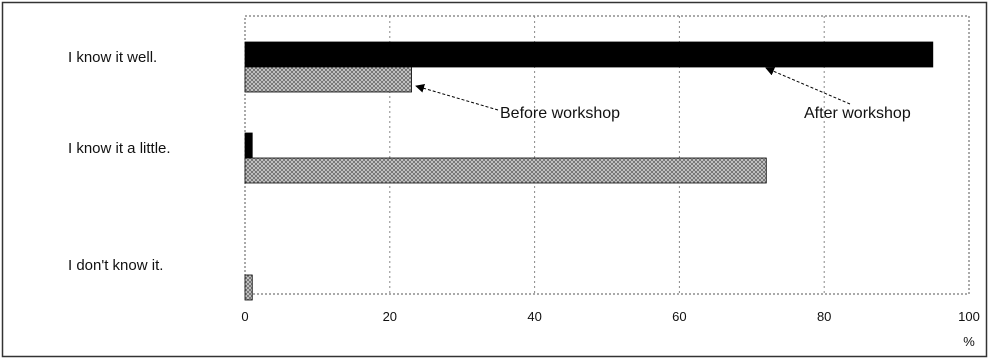 Image resolution: width=990 pixels, height=361 pixels. I want to click on x-axis-ticks: 0 20 40 60 80 100, so click(610, 316).